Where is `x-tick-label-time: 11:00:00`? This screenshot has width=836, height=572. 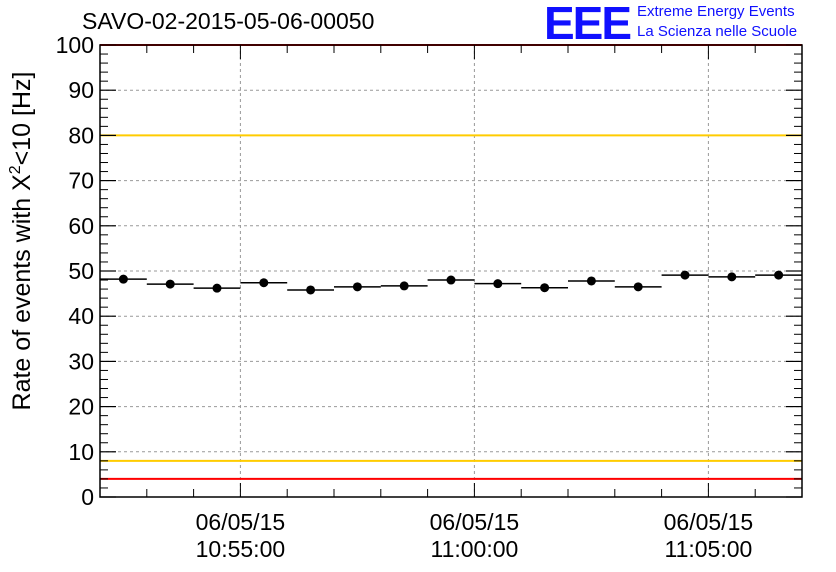
x-tick-label-time: 11:00:00 is located at coordinates (474, 549).